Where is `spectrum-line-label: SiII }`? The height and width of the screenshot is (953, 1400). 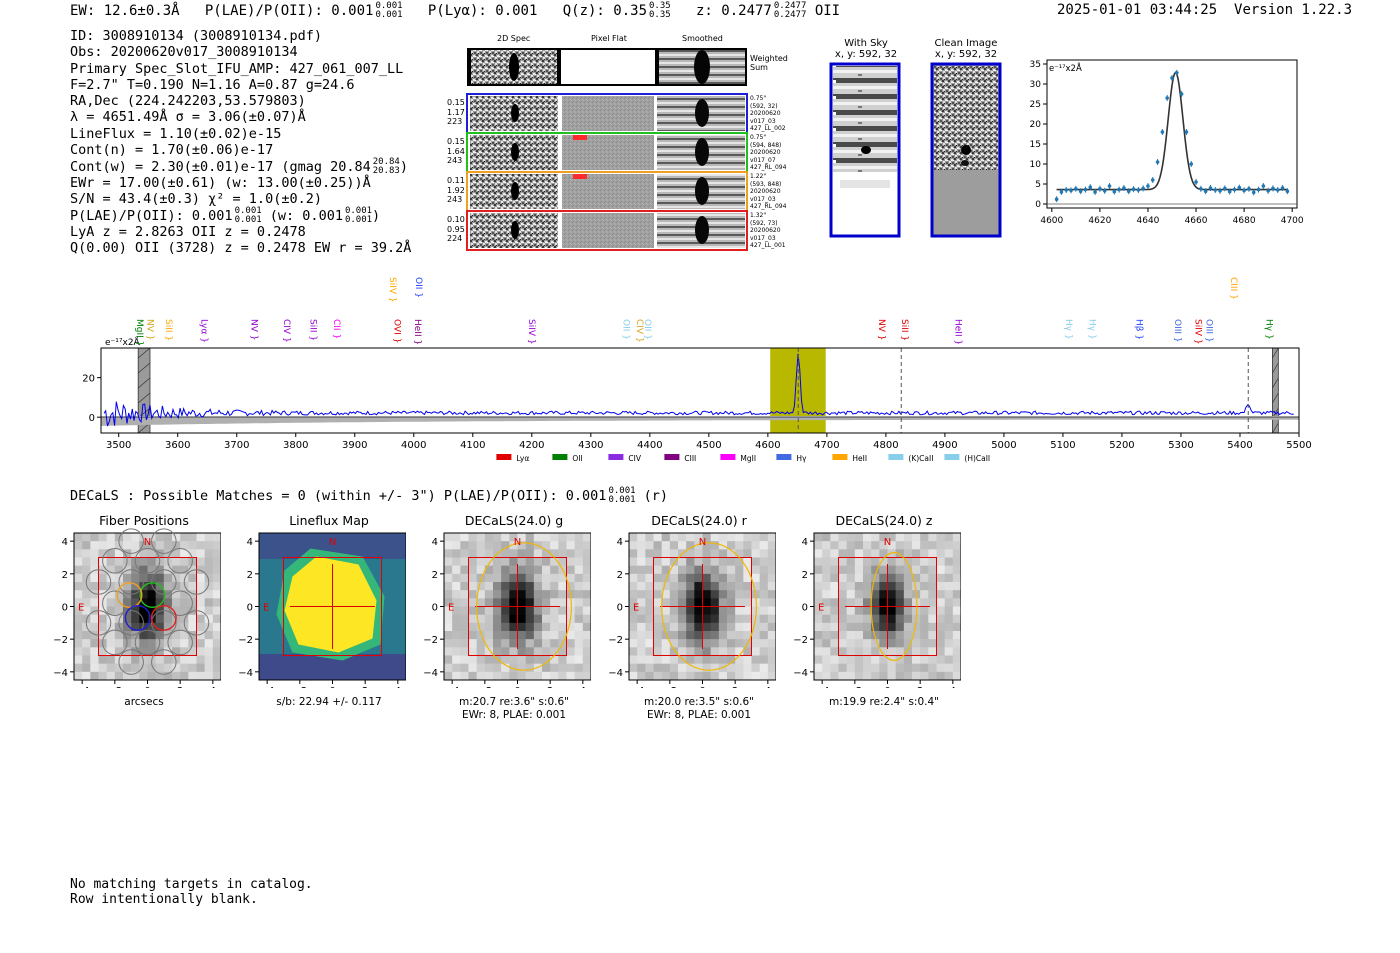 spectrum-line-label: SiII } is located at coordinates (168, 330).